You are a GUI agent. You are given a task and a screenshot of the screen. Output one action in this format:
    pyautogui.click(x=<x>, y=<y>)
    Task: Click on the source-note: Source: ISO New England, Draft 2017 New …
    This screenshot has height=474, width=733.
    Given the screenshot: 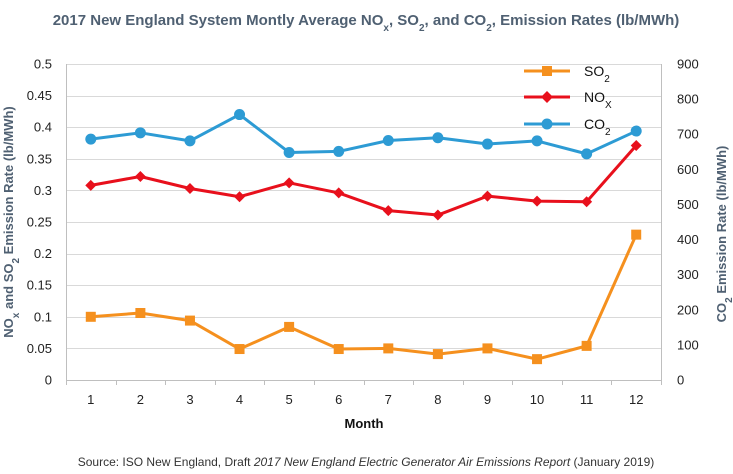 What is the action you would take?
    pyautogui.click(x=366, y=462)
    